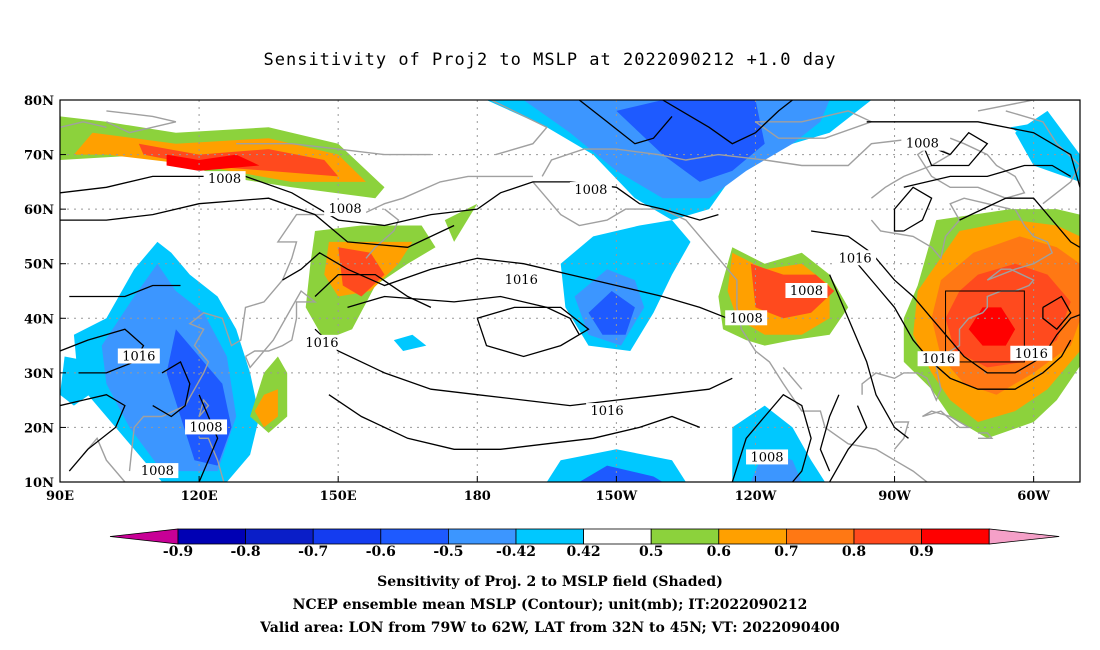  What do you see at coordinates (313, 552) in the screenshot?
I see `colorbar-label: -0.7` at bounding box center [313, 552].